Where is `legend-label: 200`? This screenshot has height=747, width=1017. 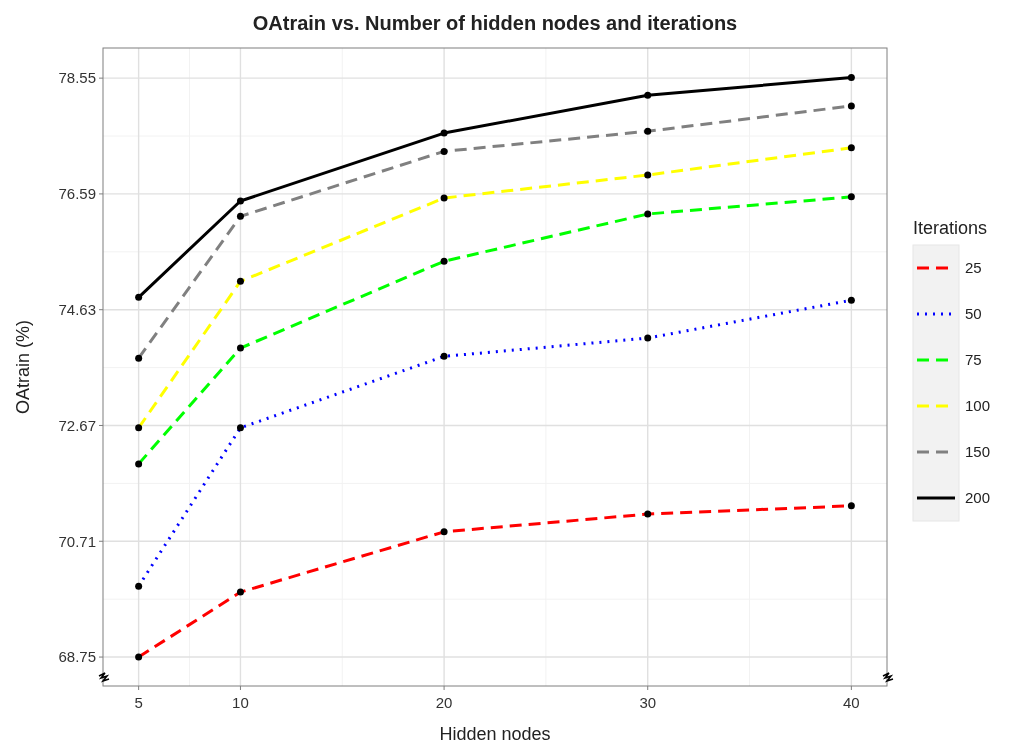 legend-label: 200 is located at coordinates (978, 498).